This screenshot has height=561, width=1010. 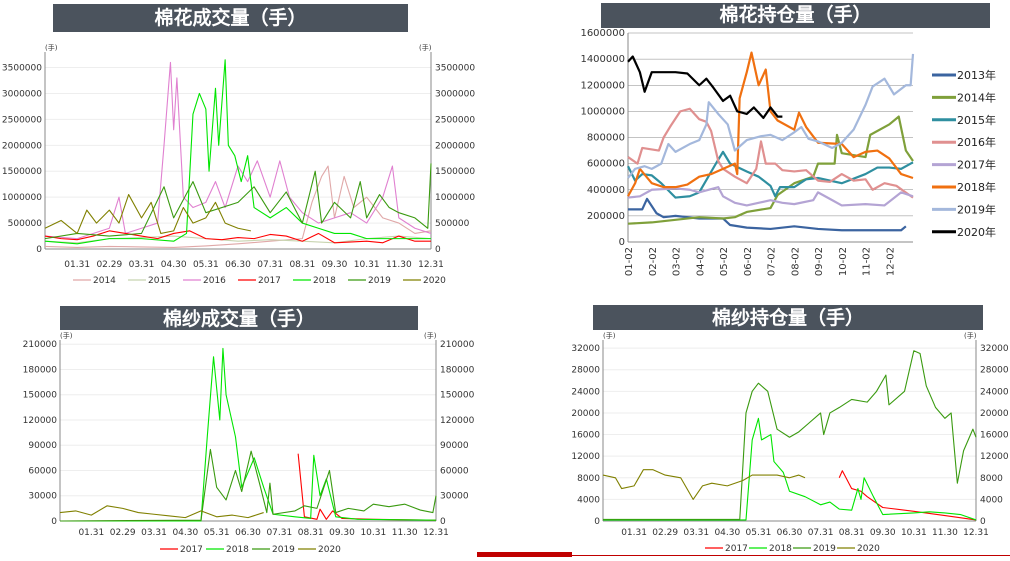 I want to click on footer-divider, so click(x=743, y=555).